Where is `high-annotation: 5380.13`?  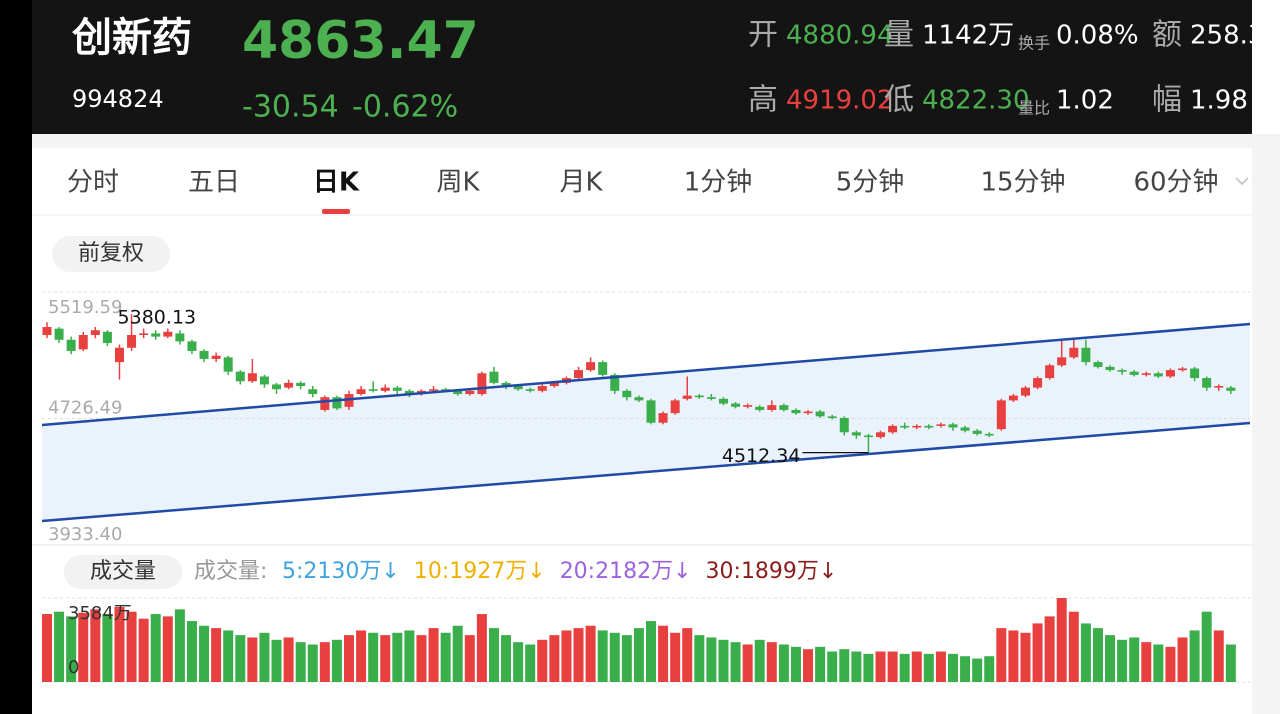
high-annotation: 5380.13 is located at coordinates (157, 318).